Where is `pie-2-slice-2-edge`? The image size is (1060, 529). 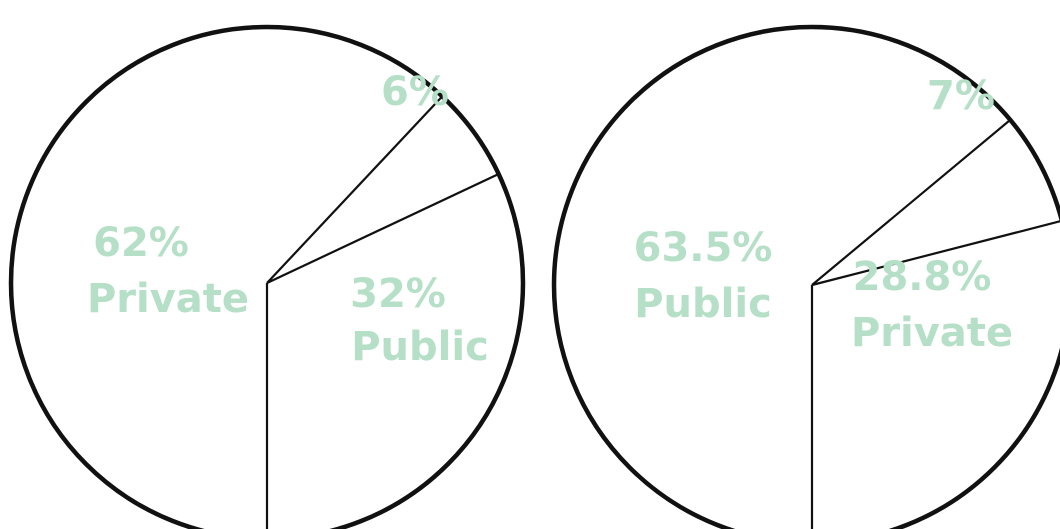
pie-2-slice-2-edge is located at coordinates (935, 253).